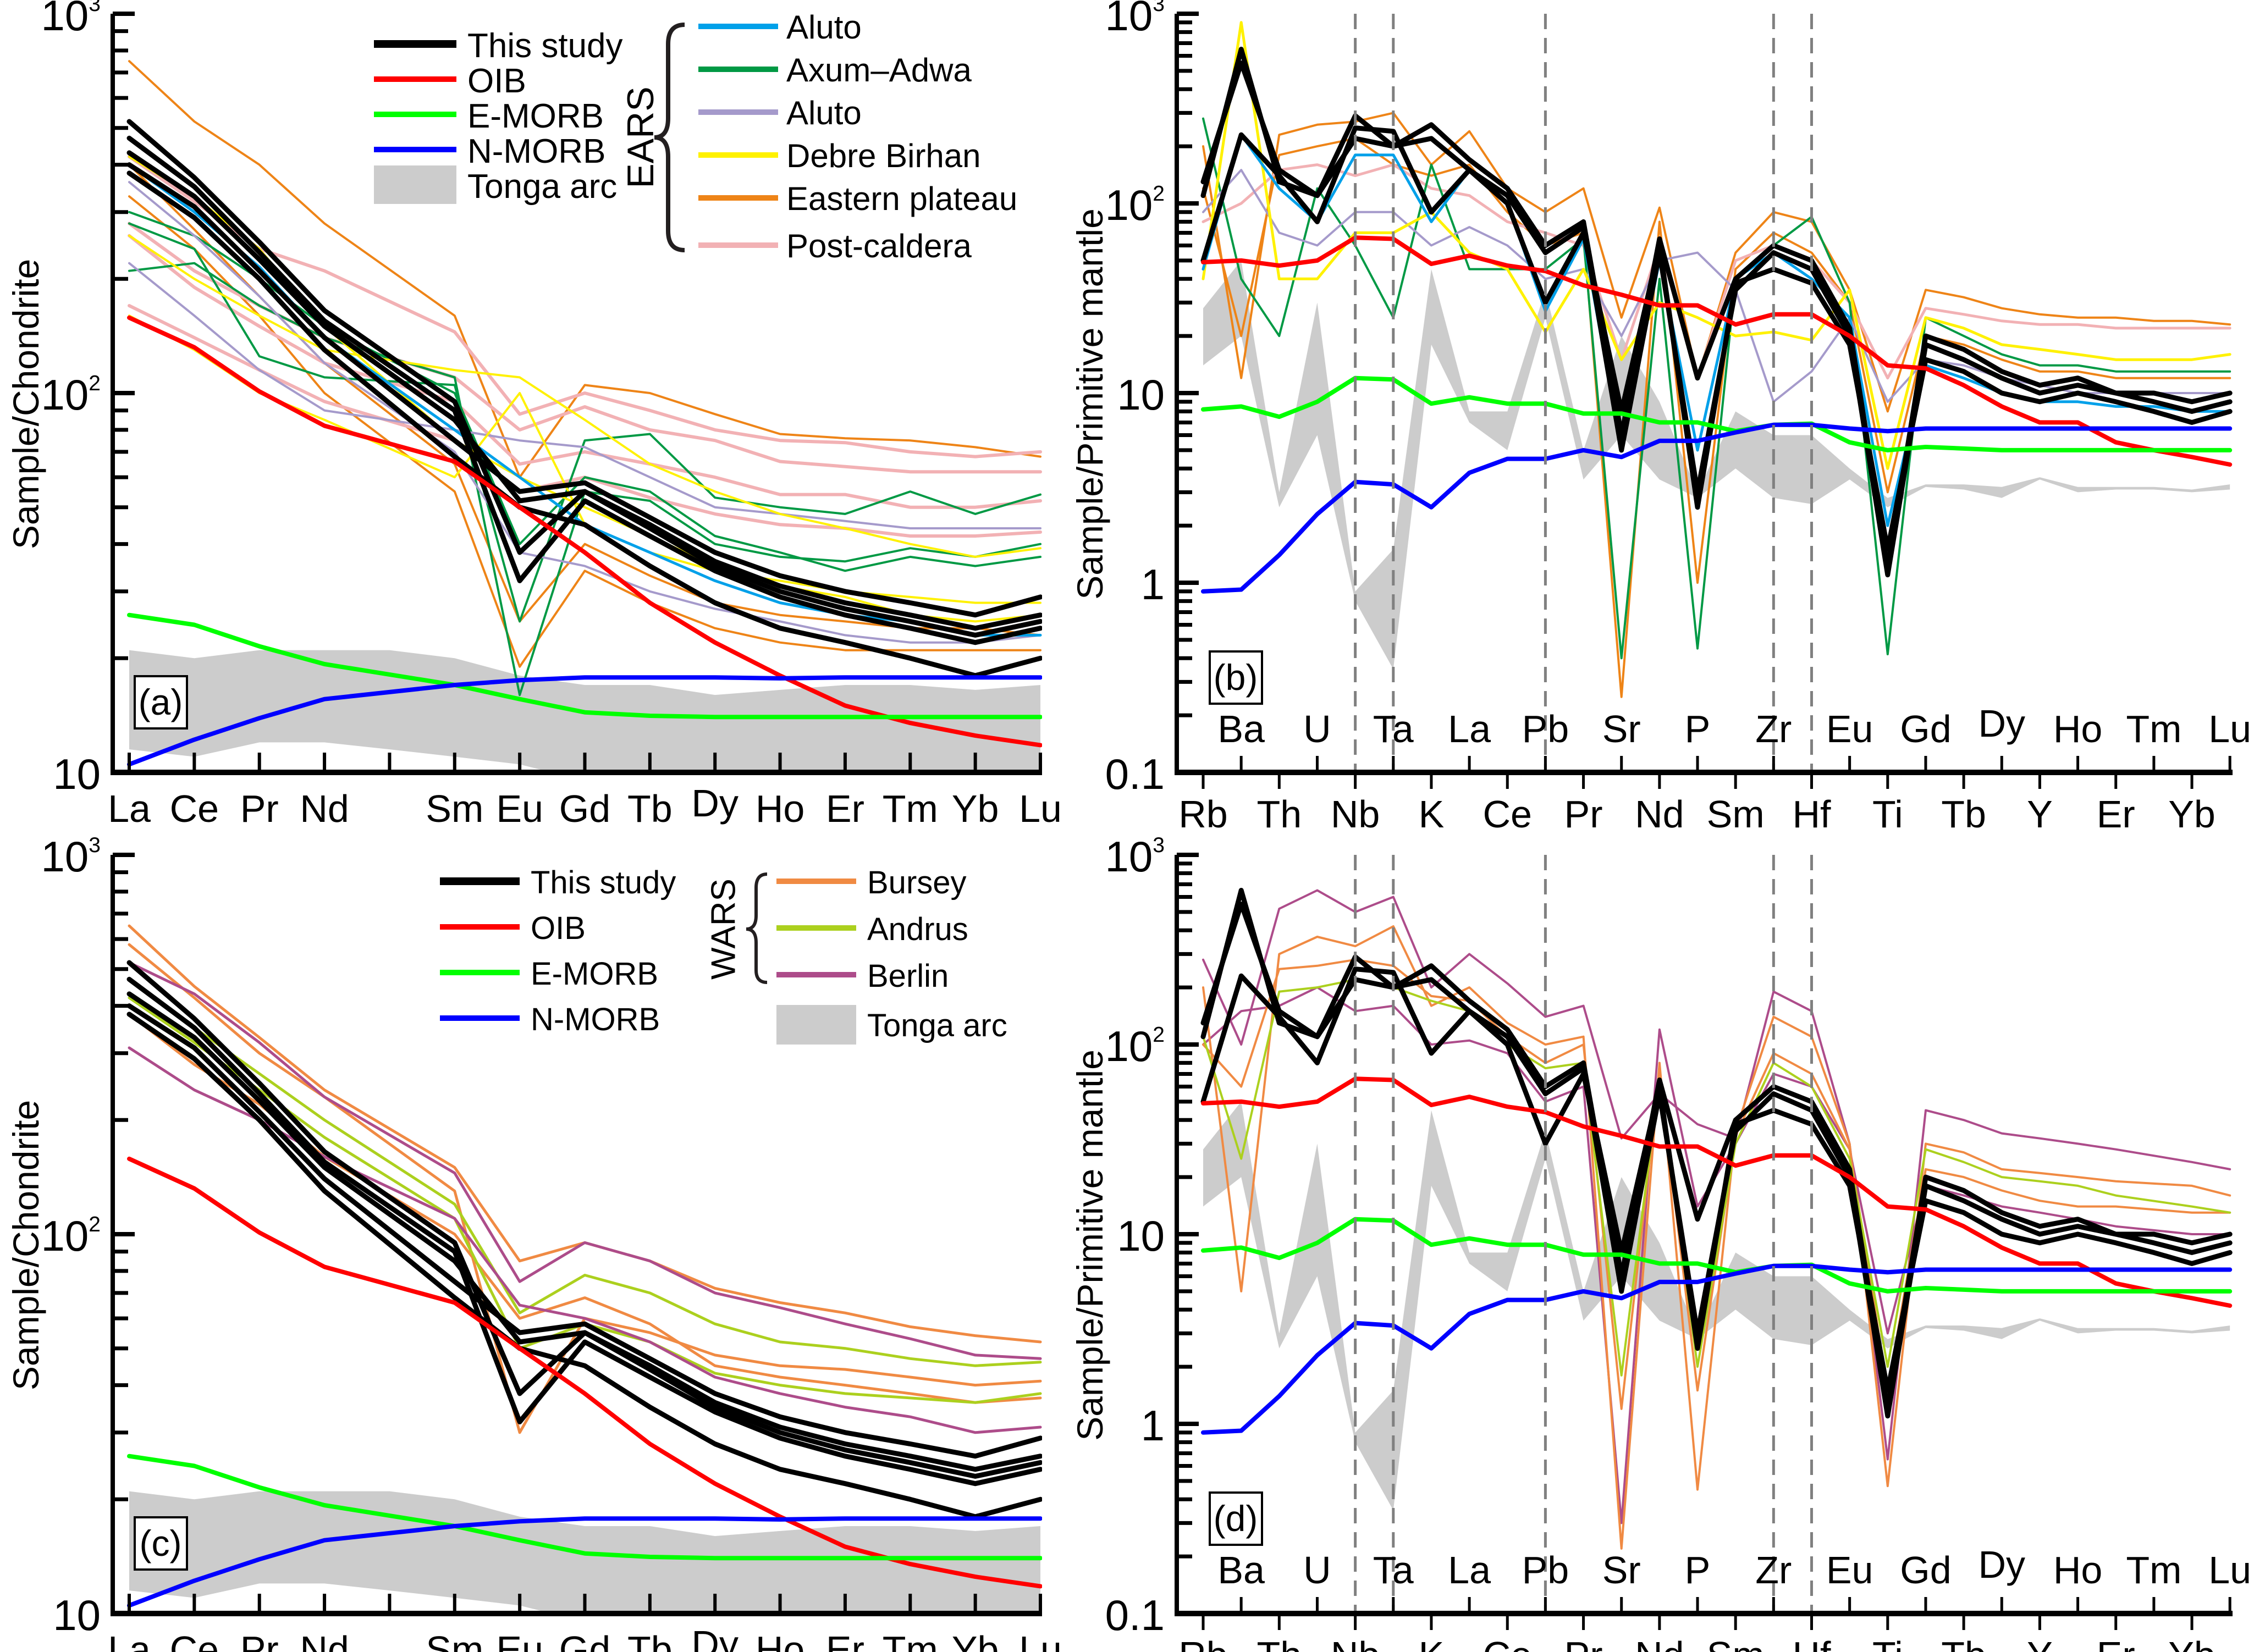  What do you see at coordinates (1925, 1570) in the screenshot?
I see `x-tick-label: Gd` at bounding box center [1925, 1570].